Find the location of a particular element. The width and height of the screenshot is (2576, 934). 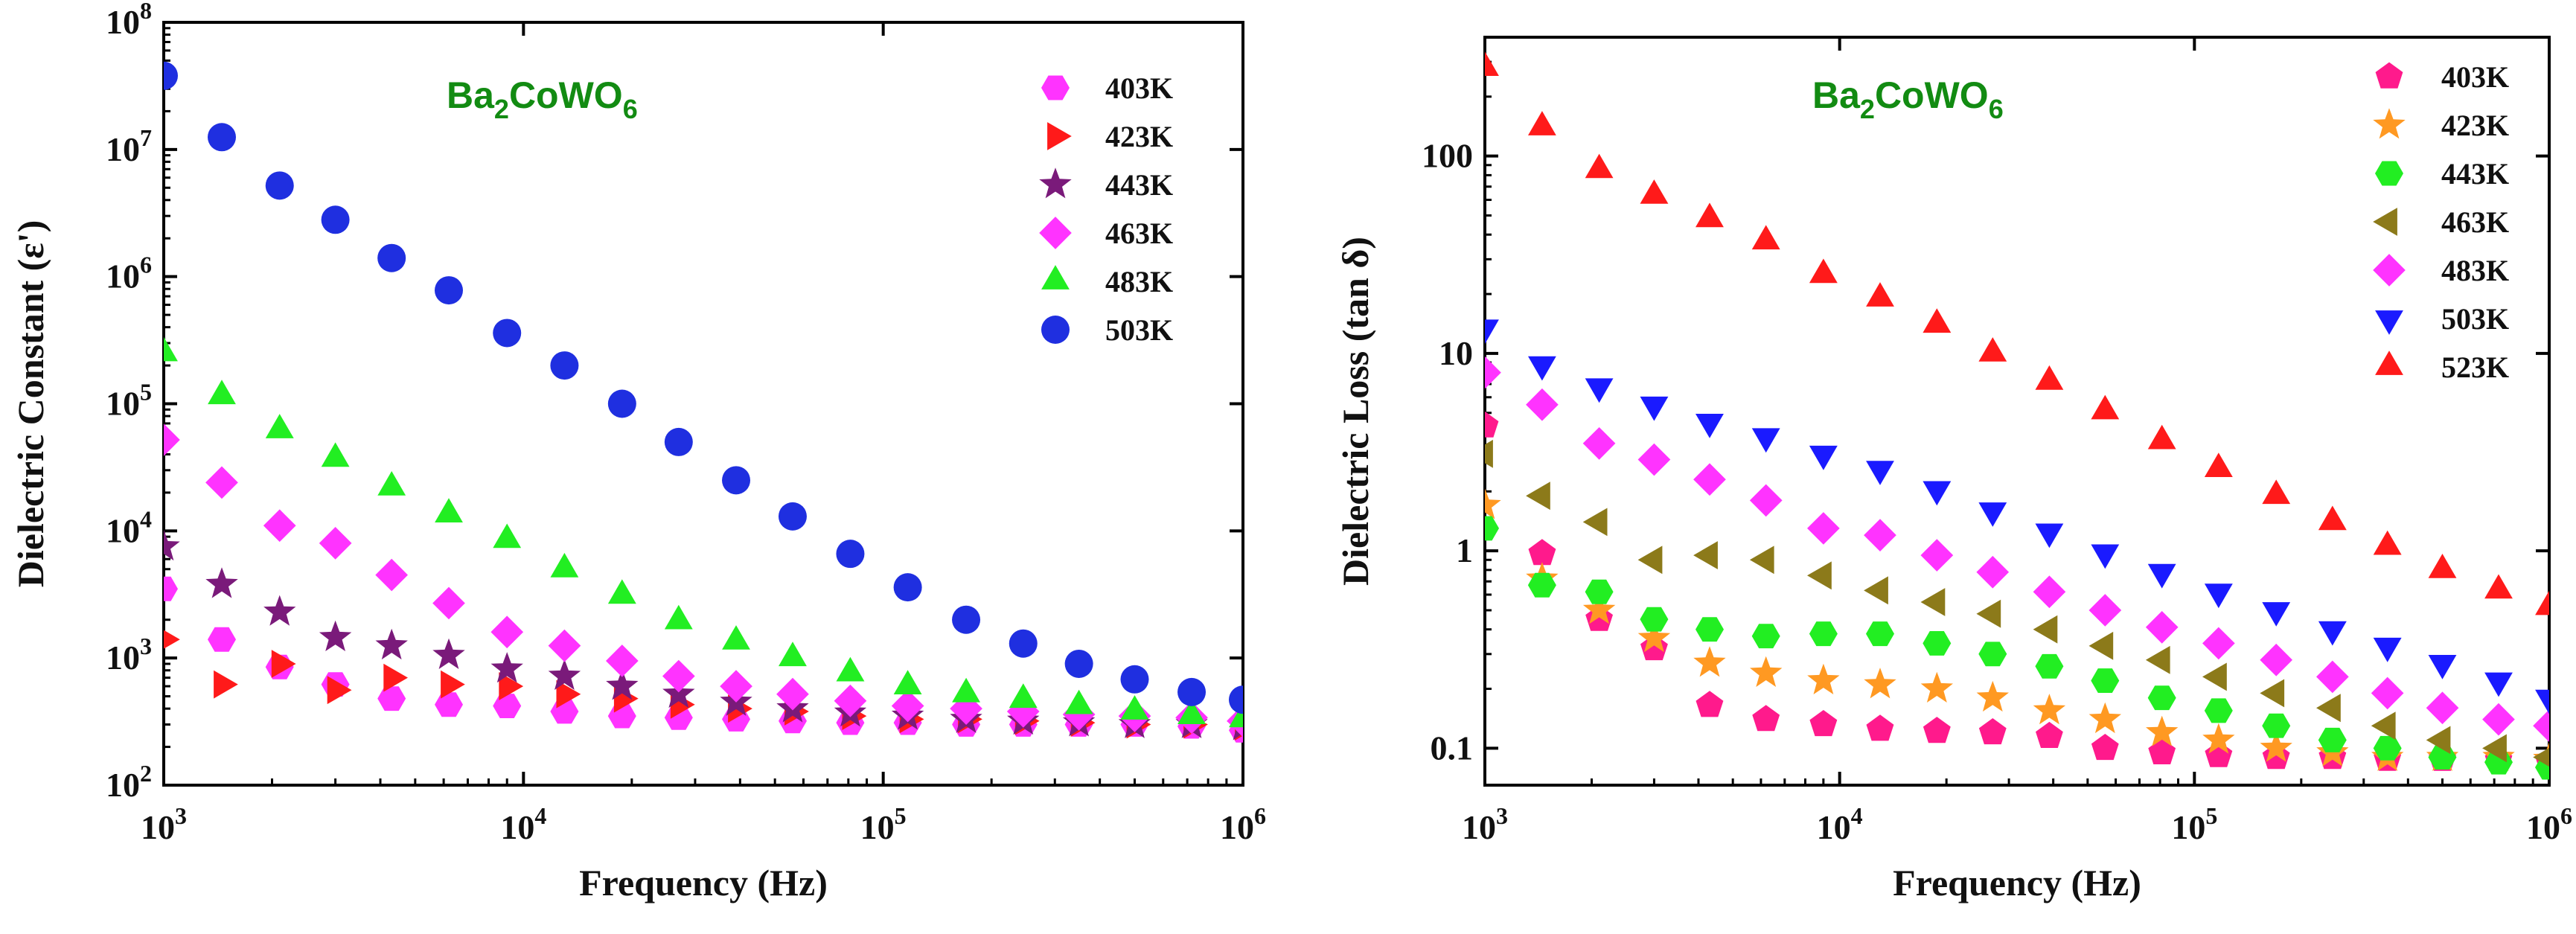

y-tick-label: 10⁷ is located at coordinates (129, 146).